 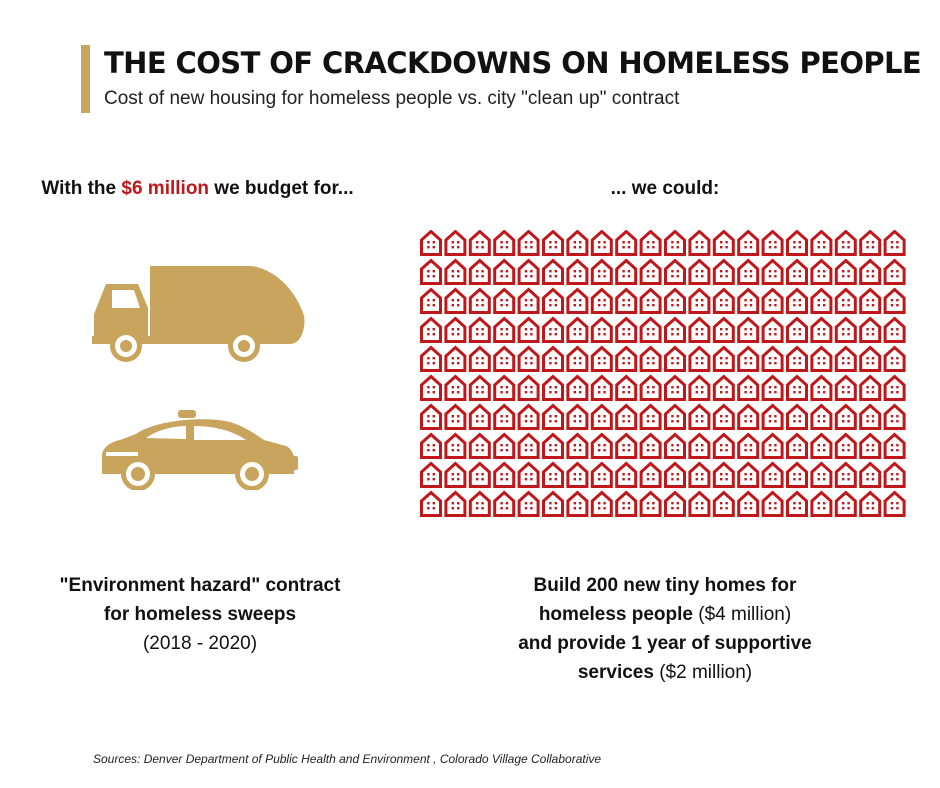 What do you see at coordinates (200, 585) in the screenshot?
I see `contract-name: "Environment hazard" contract` at bounding box center [200, 585].